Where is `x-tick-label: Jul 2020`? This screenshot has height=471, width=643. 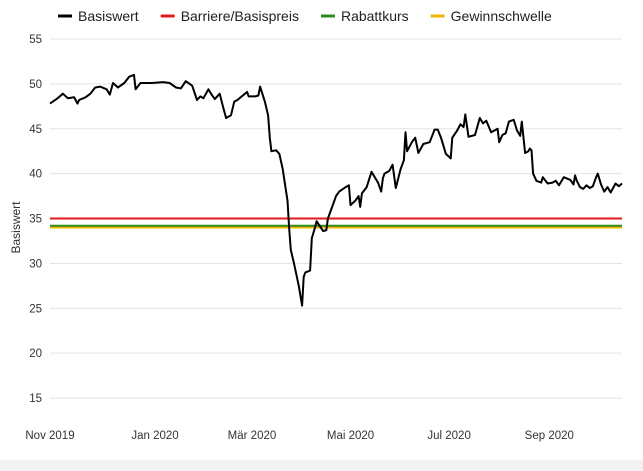
x-tick-label: Jul 2020 is located at coordinates (448, 436).